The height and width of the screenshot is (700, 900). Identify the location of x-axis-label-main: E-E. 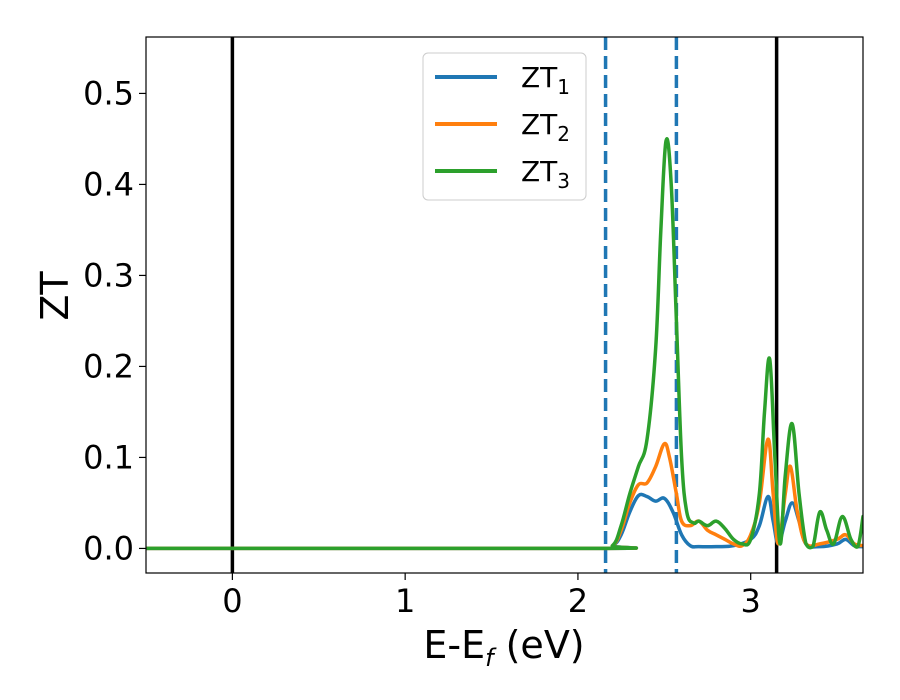
(454, 645).